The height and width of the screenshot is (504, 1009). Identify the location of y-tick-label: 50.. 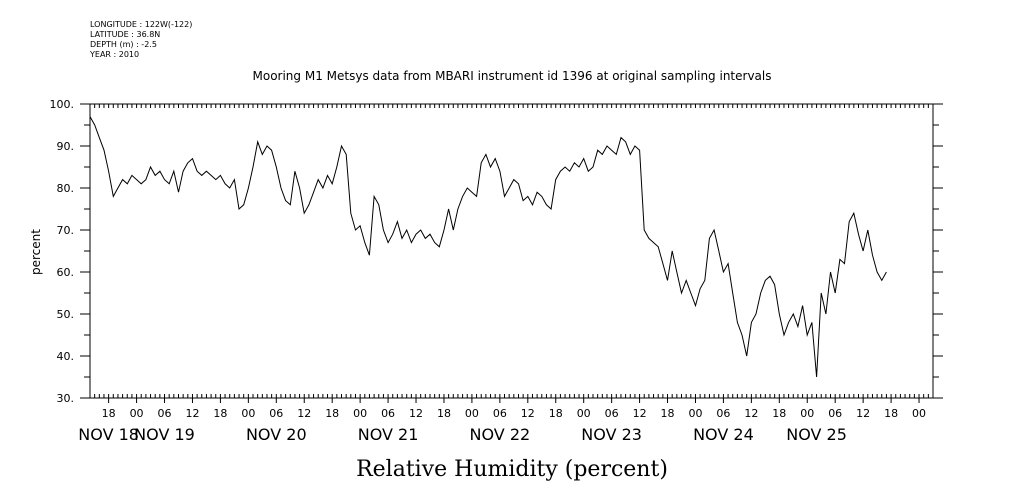
(66, 314).